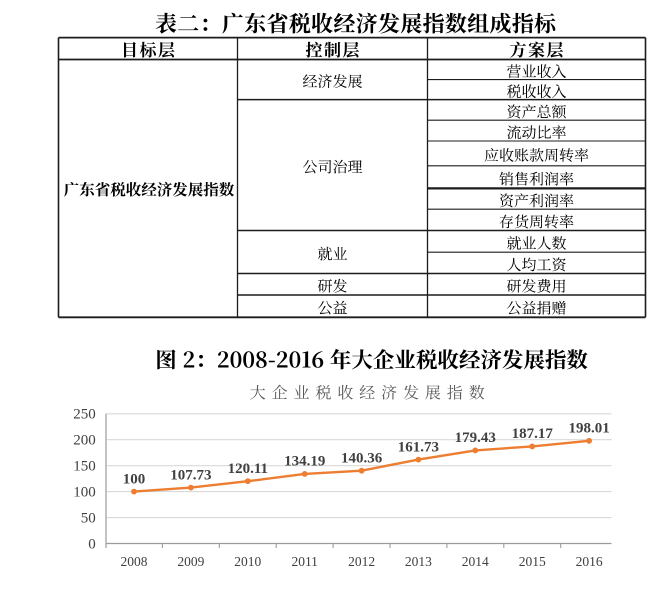 This screenshot has height=592, width=670. What do you see at coordinates (589, 561) in the screenshot?
I see `svg-text: 2016` at bounding box center [589, 561].